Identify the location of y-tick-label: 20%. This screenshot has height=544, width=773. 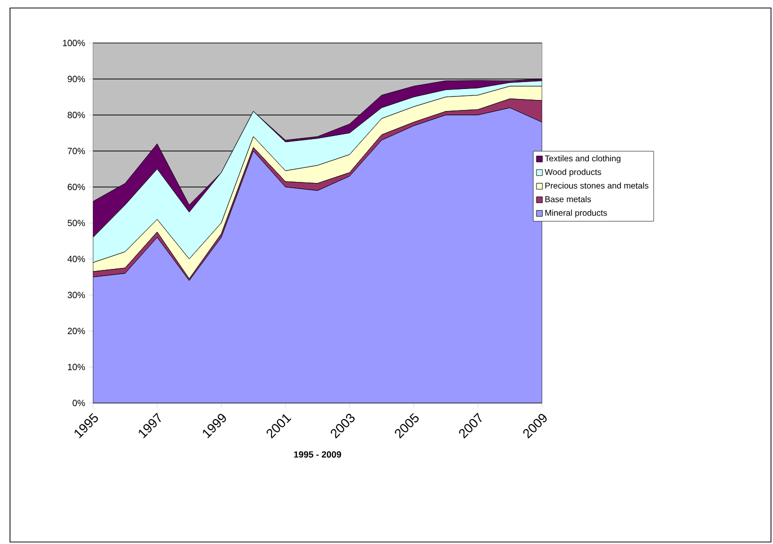
(76, 331).